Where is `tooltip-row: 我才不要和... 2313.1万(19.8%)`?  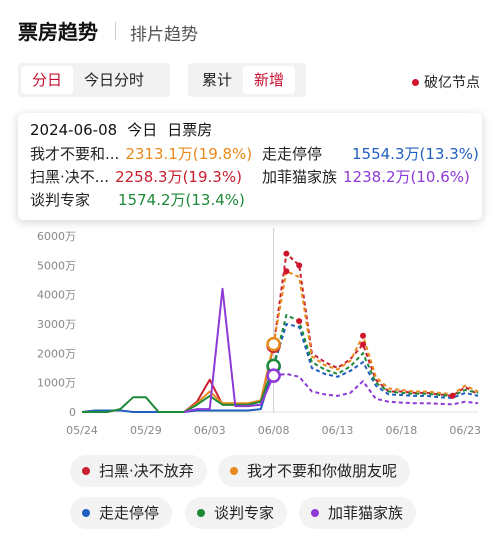 tooltip-row: 我才不要和... 2313.1万(19.8%) is located at coordinates (141, 154).